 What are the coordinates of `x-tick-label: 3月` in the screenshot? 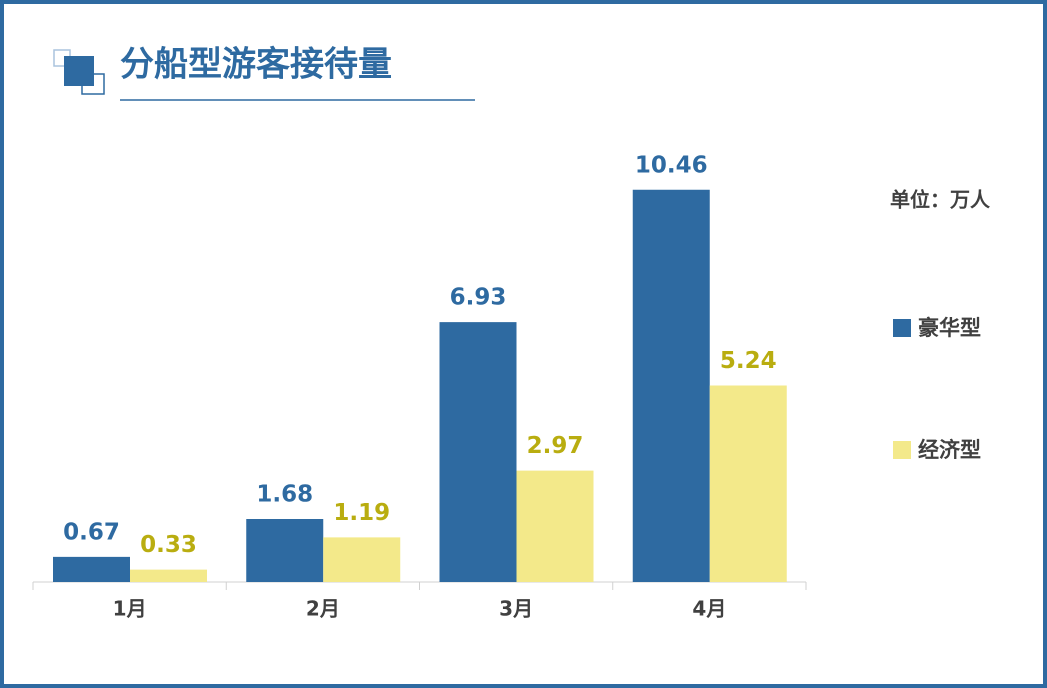 It's located at (516, 609).